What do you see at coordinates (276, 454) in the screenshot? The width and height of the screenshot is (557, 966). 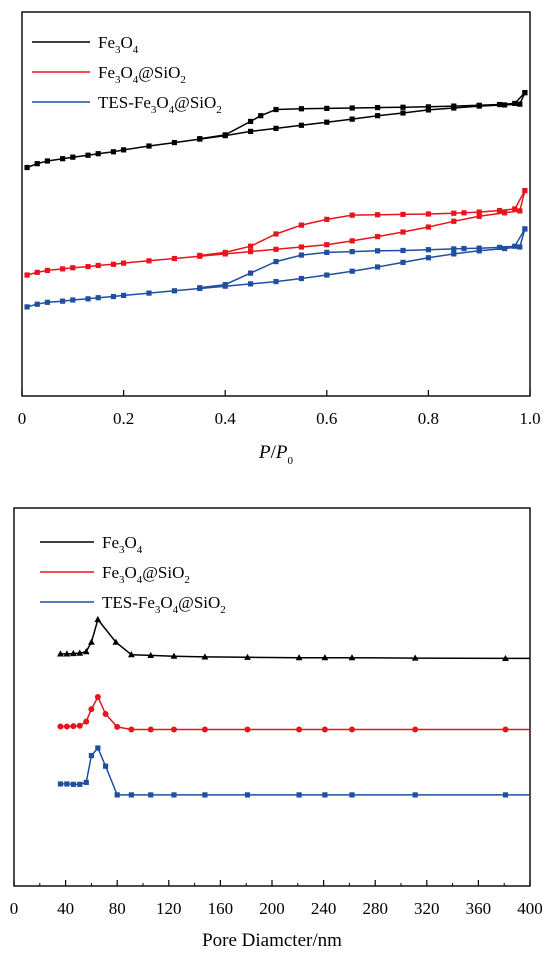 I see `isotherm-x-axis-label: P/P0` at bounding box center [276, 454].